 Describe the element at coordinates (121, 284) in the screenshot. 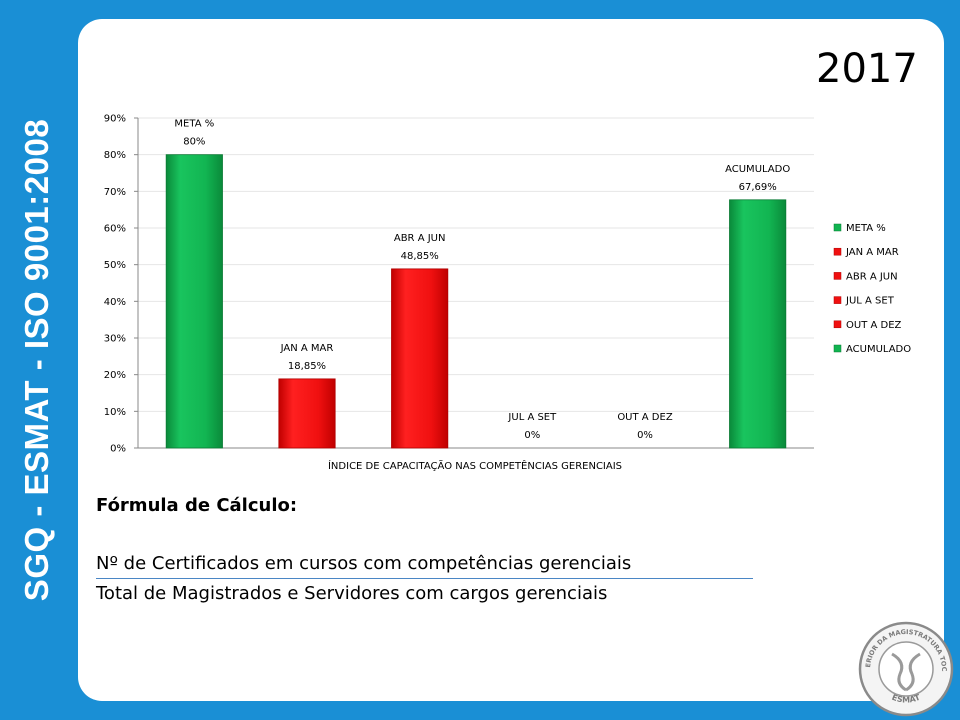

I see `y-axis-ticks: 0% 10% 20% 30% 40% 50% 60% 70% 80% 90%` at that location.